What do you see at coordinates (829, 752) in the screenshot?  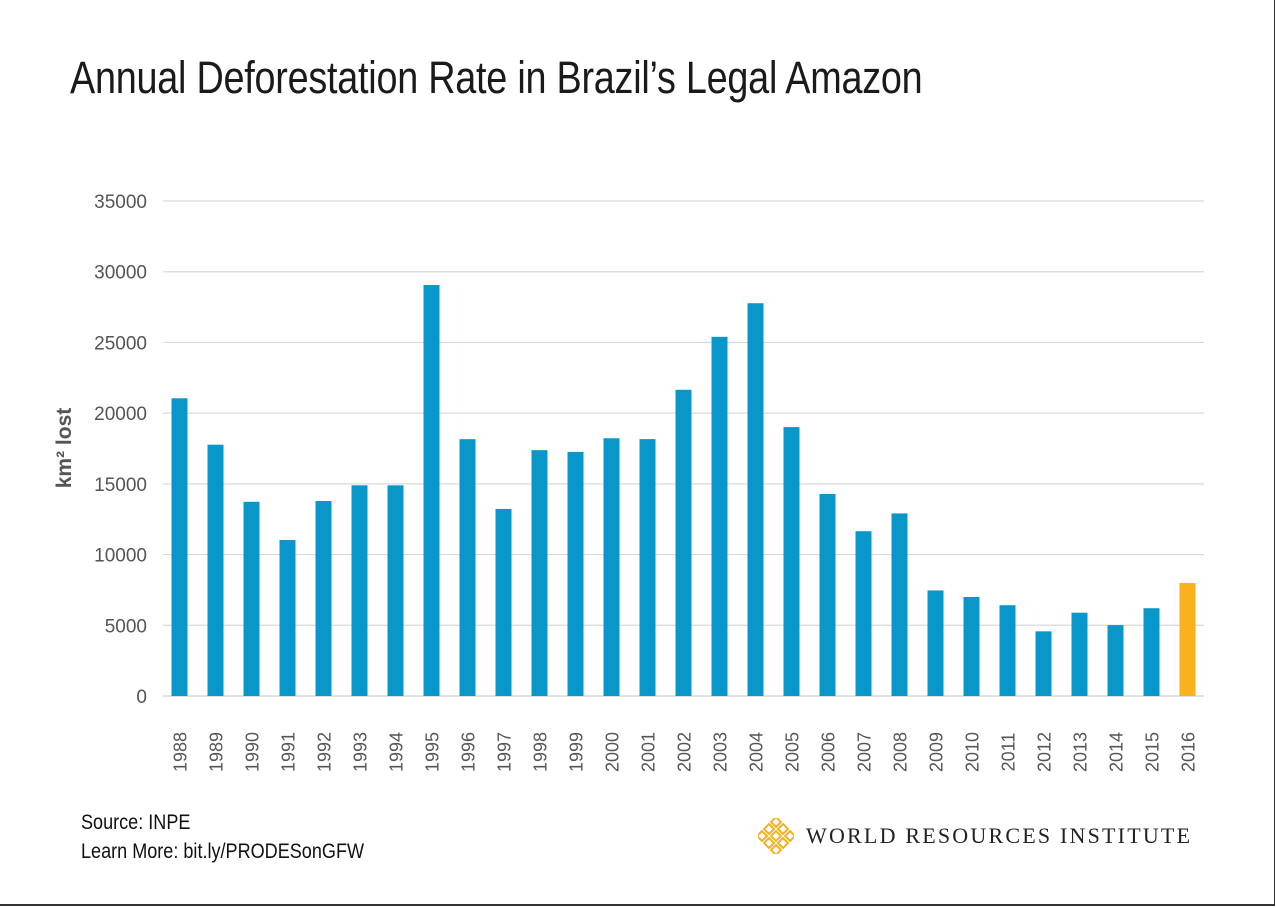 I see `x-tick-label: 2006` at bounding box center [829, 752].